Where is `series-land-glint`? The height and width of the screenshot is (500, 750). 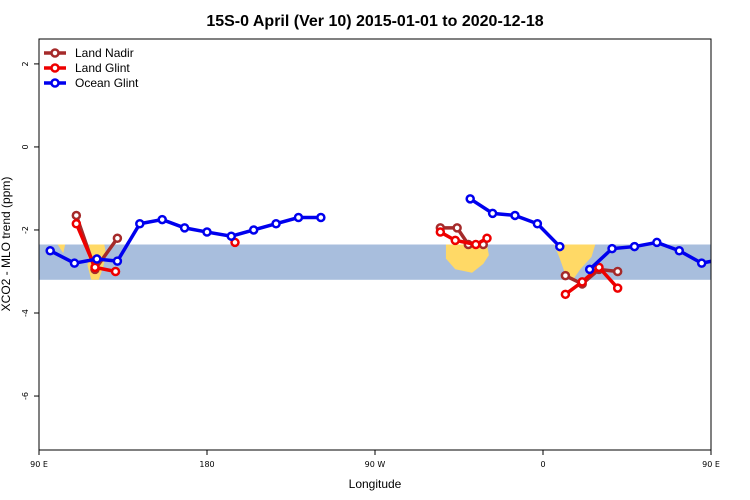 series-land-glint is located at coordinates (410, 259).